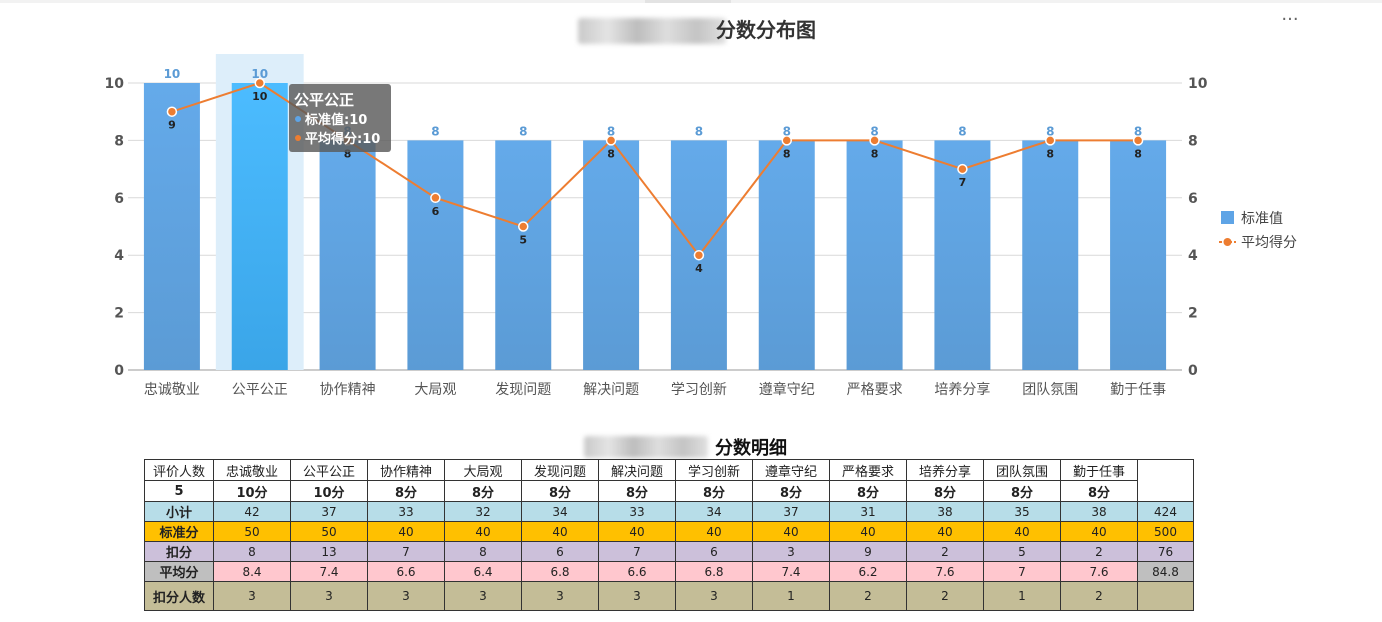 The width and height of the screenshot is (1382, 622). Describe the element at coordinates (611, 390) in the screenshot. I see `x-tick-label: 解决问题` at that location.